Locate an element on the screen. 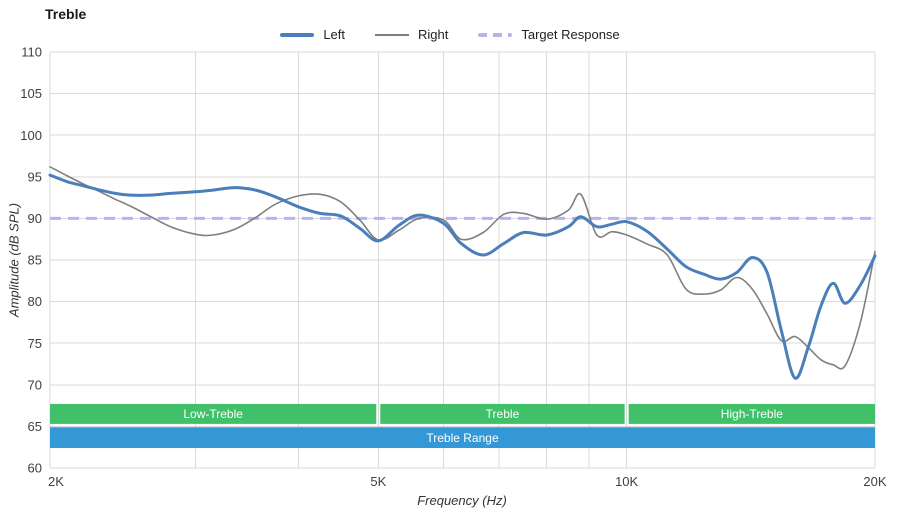  x-tick-labels: 2K 5K 10K 20K is located at coordinates (467, 481).